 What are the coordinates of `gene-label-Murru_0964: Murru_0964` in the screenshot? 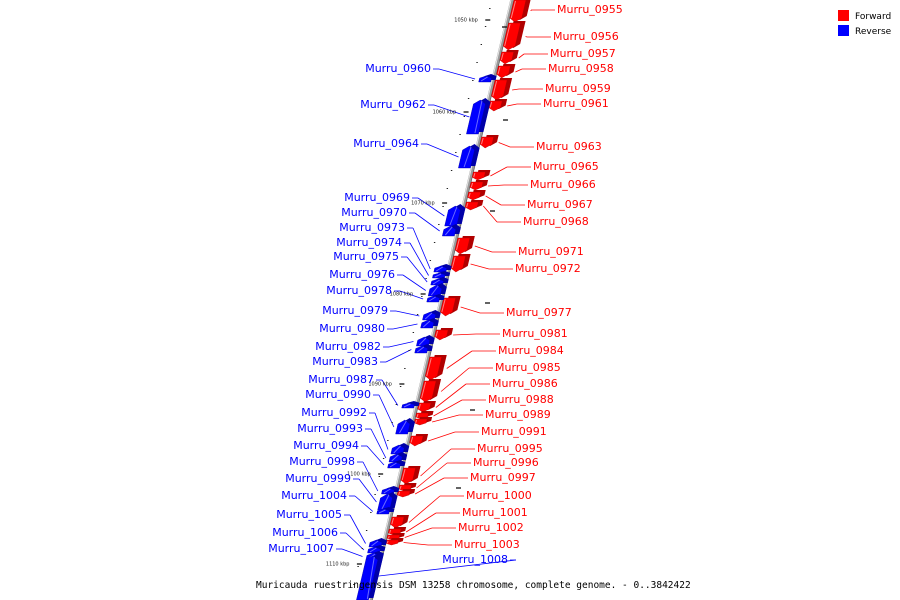 It's located at (386, 143).